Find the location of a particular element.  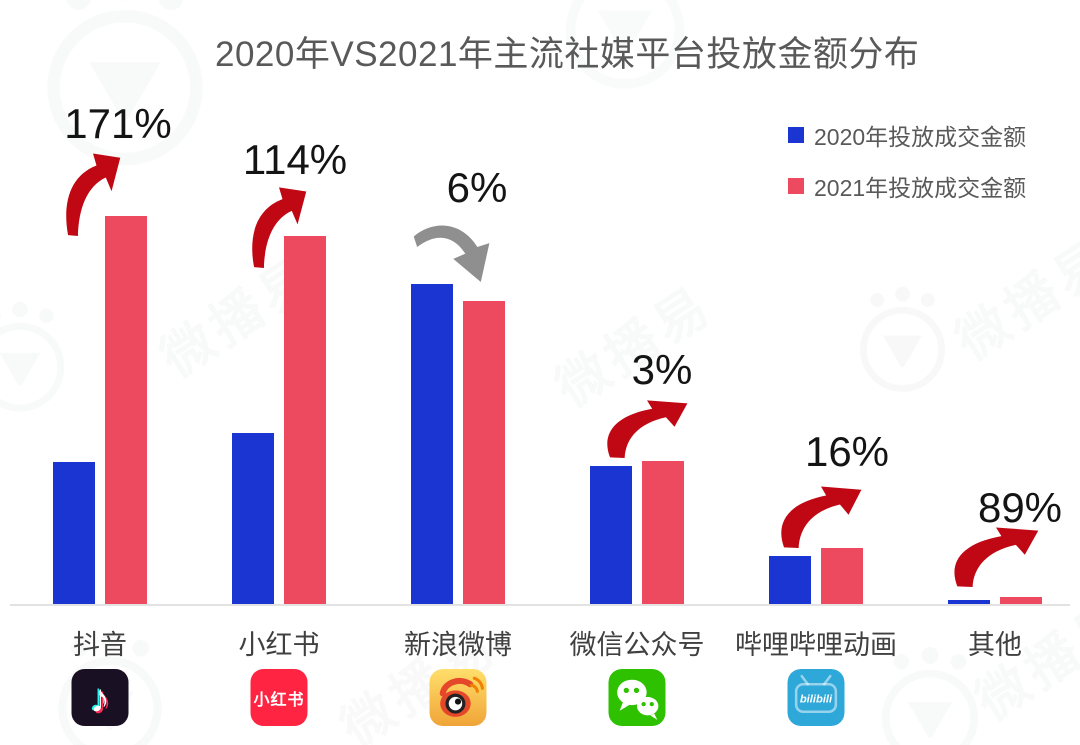

category-label: 微信公众号 is located at coordinates (637, 645).